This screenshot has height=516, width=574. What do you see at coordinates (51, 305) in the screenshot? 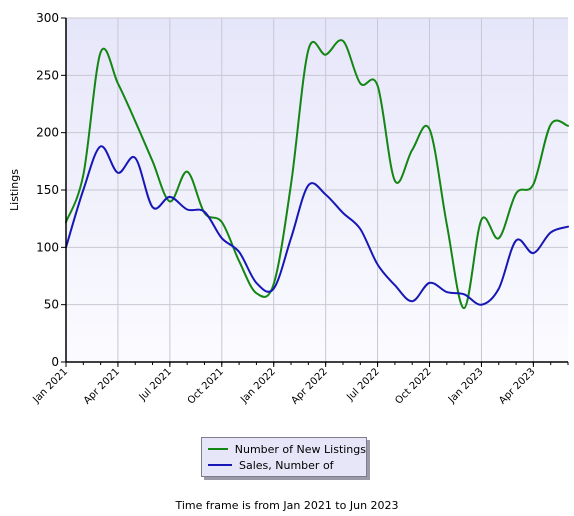
I see `y-tick-label: 50` at bounding box center [51, 305].